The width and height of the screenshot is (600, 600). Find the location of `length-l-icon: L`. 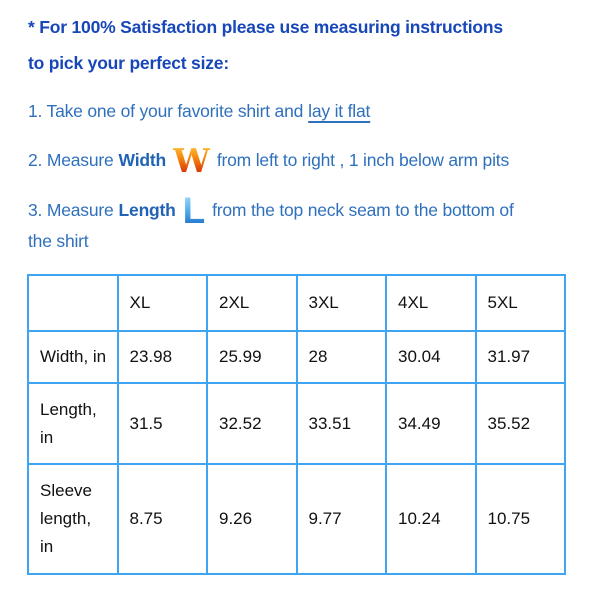

length-l-icon: L is located at coordinates (194, 210).